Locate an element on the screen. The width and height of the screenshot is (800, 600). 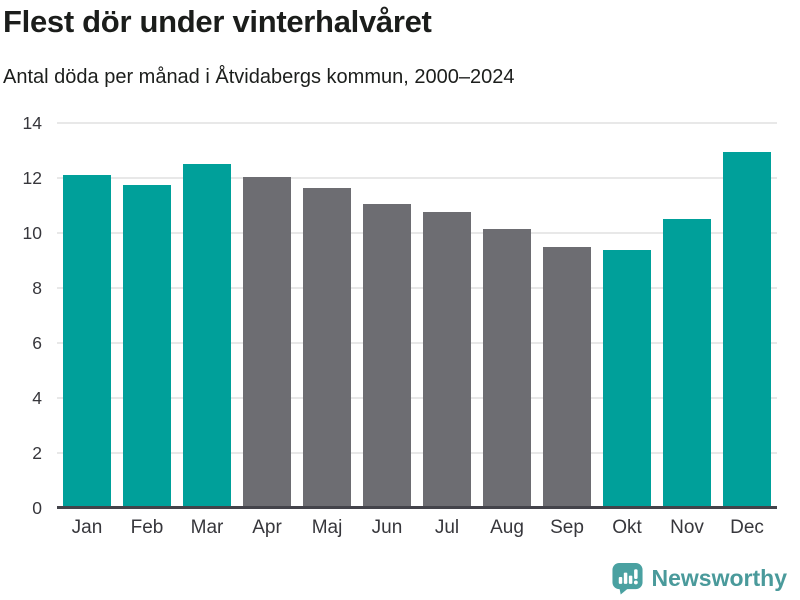
bar-apr is located at coordinates (267, 342).